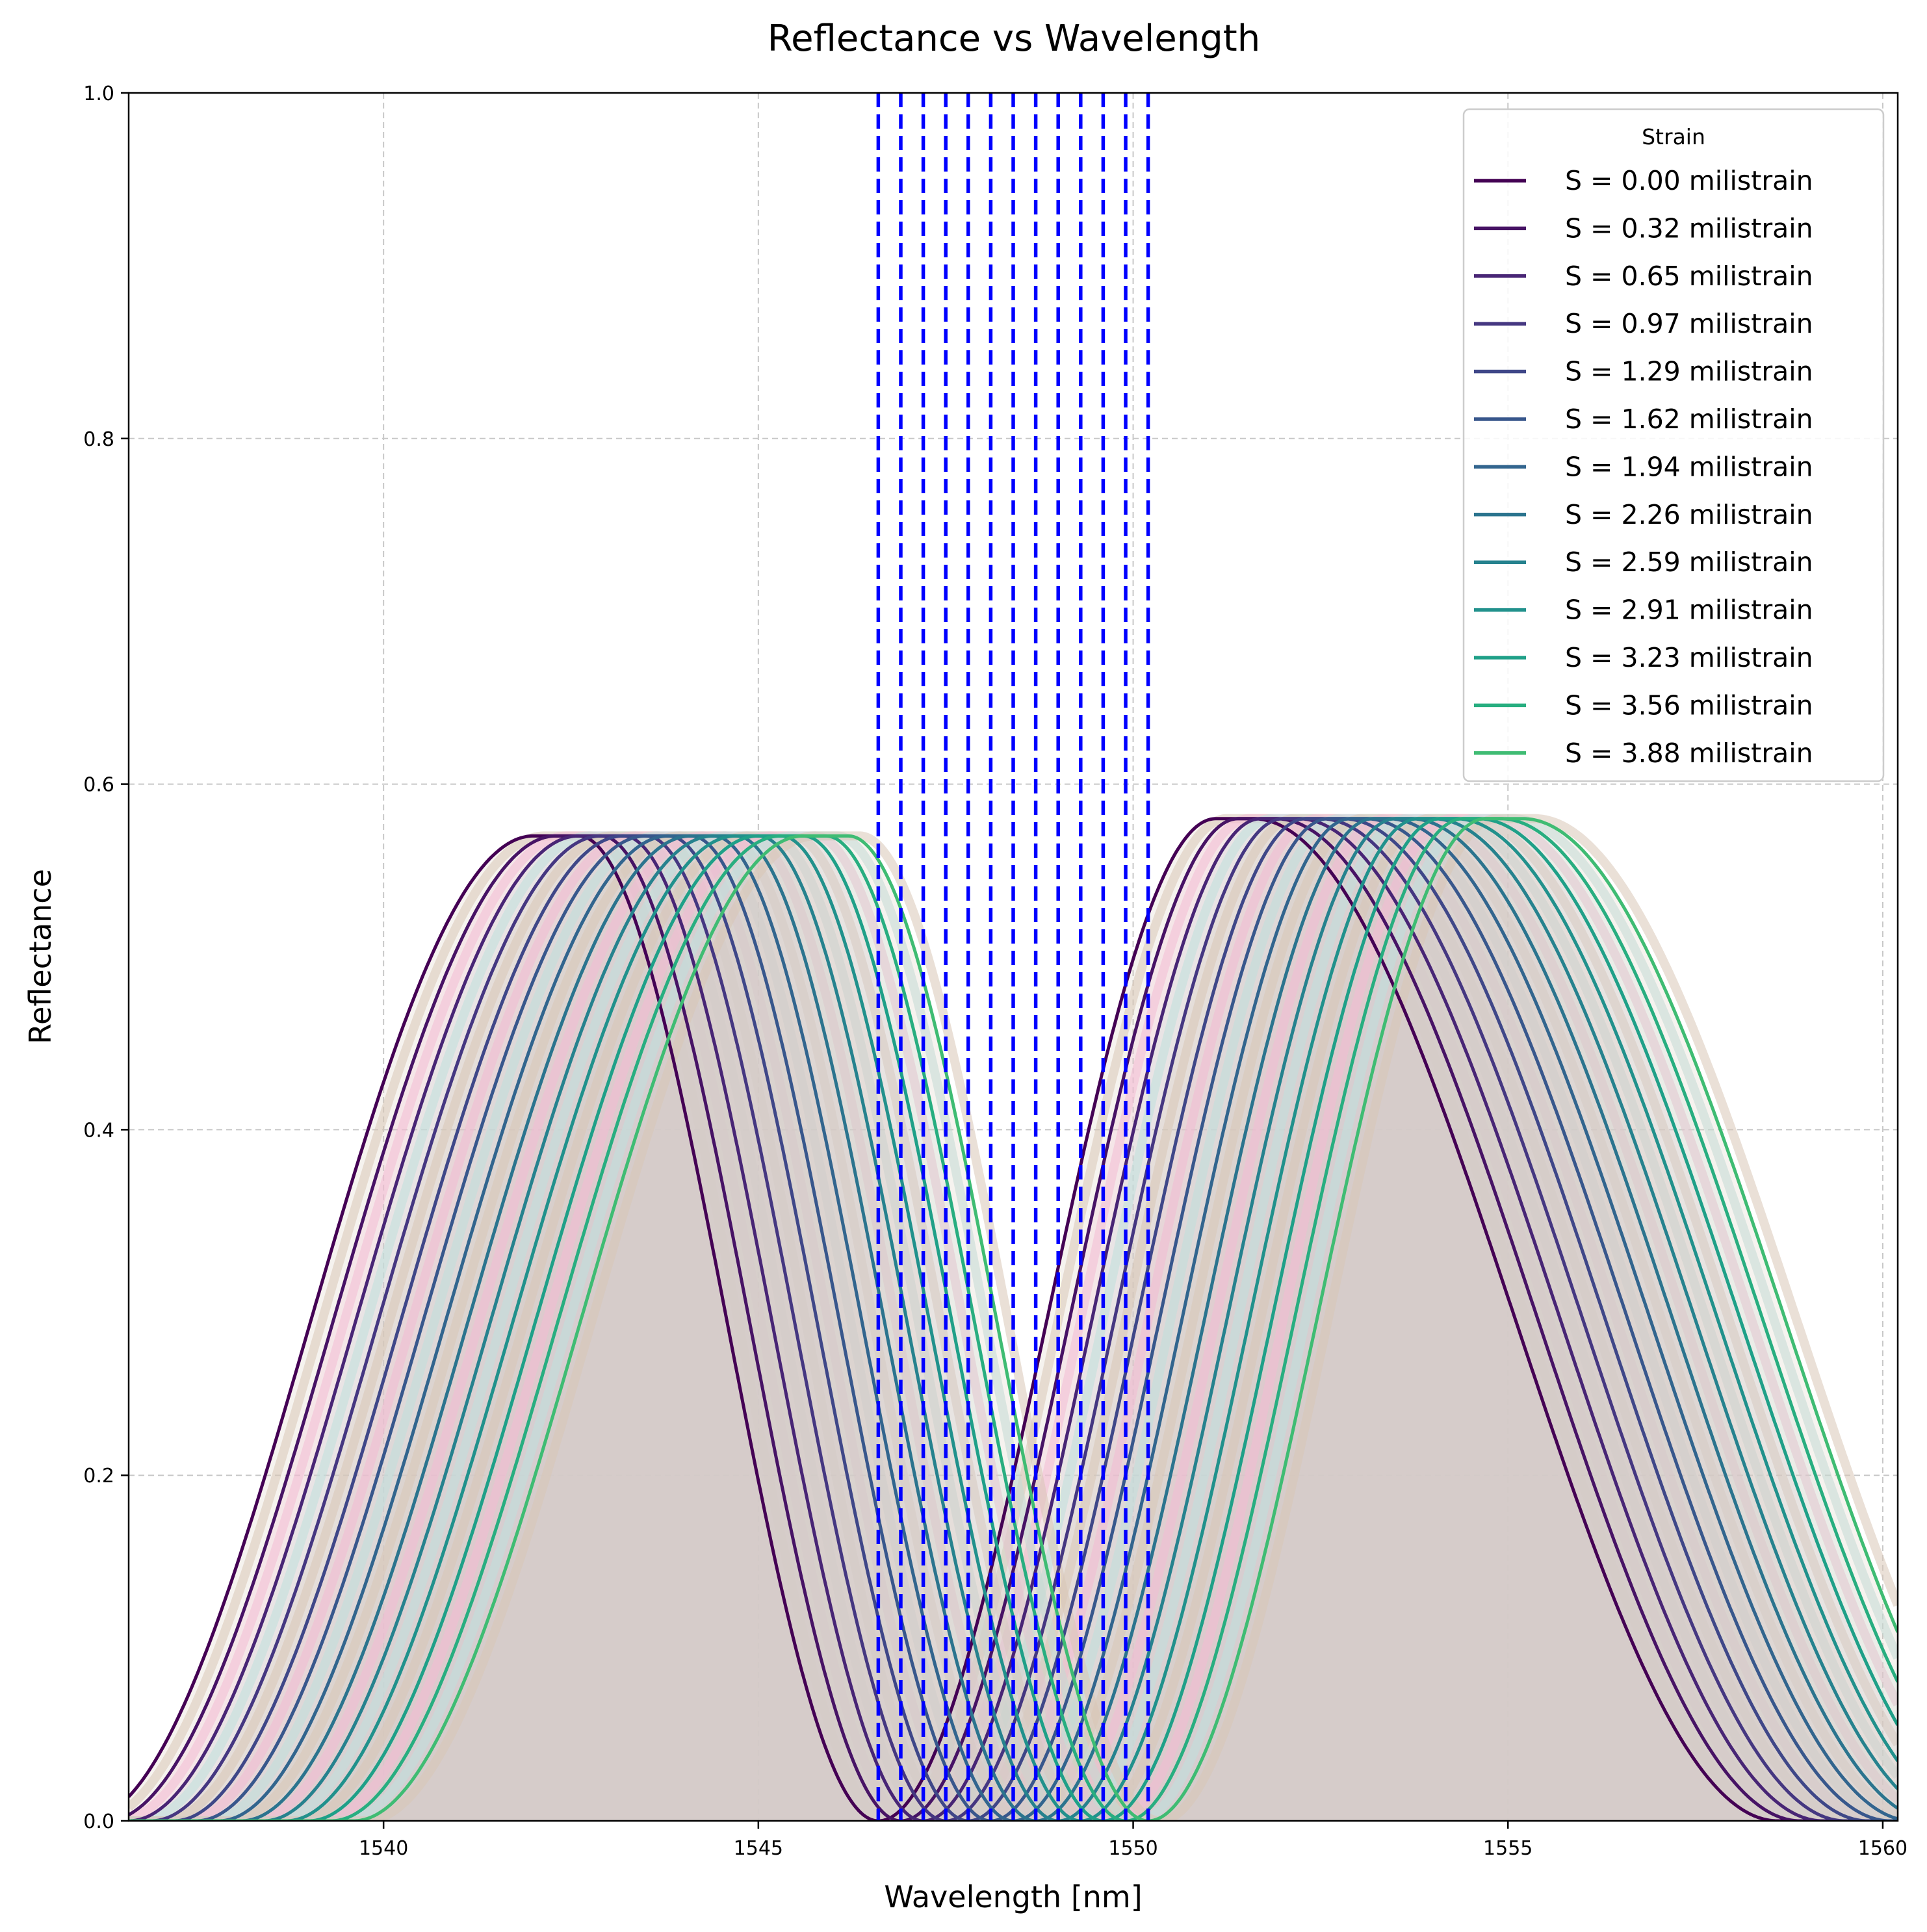  Describe the element at coordinates (1689, 514) in the screenshot. I see `legend-label: S = 2.26 milistrain` at that location.